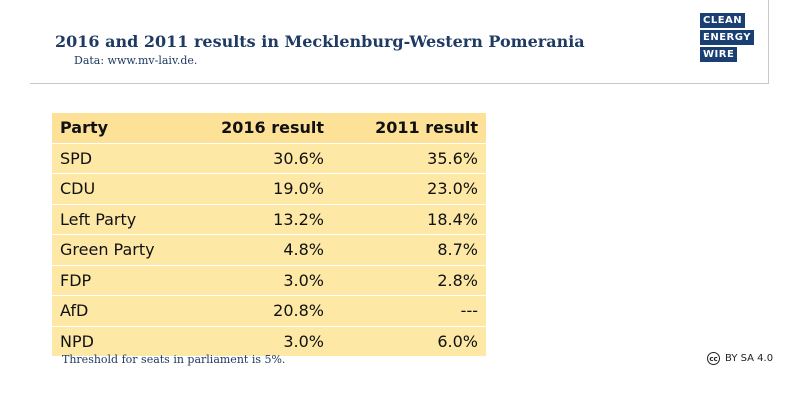 This screenshot has width=800, height=408. What do you see at coordinates (409, 341) in the screenshot?
I see `result-2011-cell: 6.0%` at bounding box center [409, 341].